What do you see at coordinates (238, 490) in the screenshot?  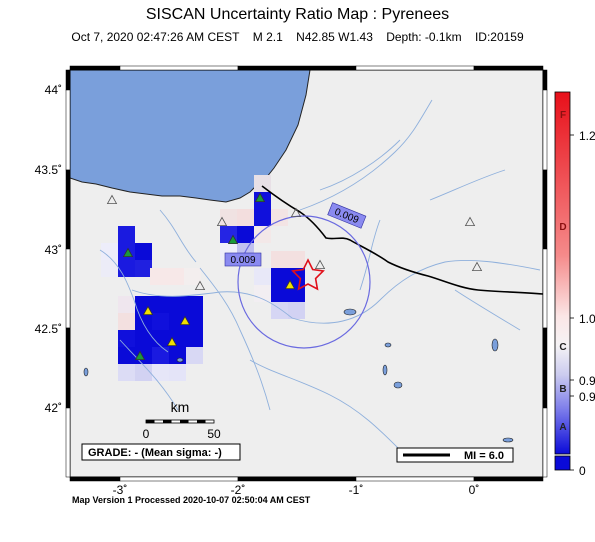 I see `lon-tick-label: -2˚` at bounding box center [238, 490].